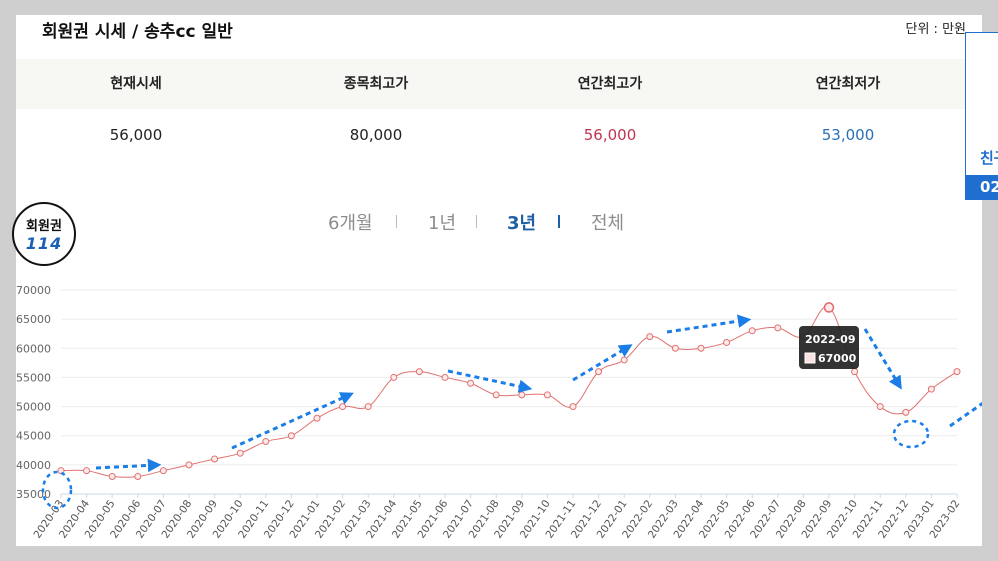 This screenshot has height=561, width=998. Describe the element at coordinates (376, 135) in the screenshot. I see `stat-value-all-time-high: 80,000` at that location.